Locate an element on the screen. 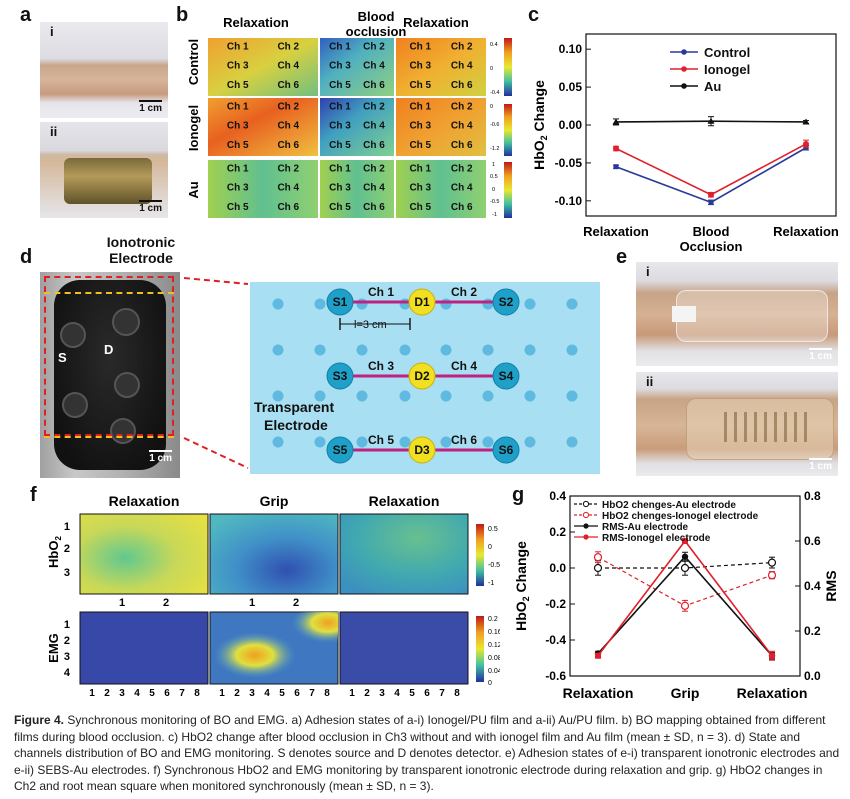 Image resolution: width=850 pixels, height=799 pixels. y-tick-label: 0.00 is located at coordinates (571, 125).